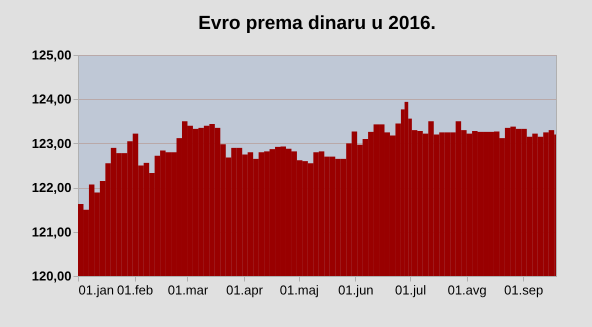 The image size is (592, 327). I want to click on y-tick-label: 120,00, so click(52, 276).